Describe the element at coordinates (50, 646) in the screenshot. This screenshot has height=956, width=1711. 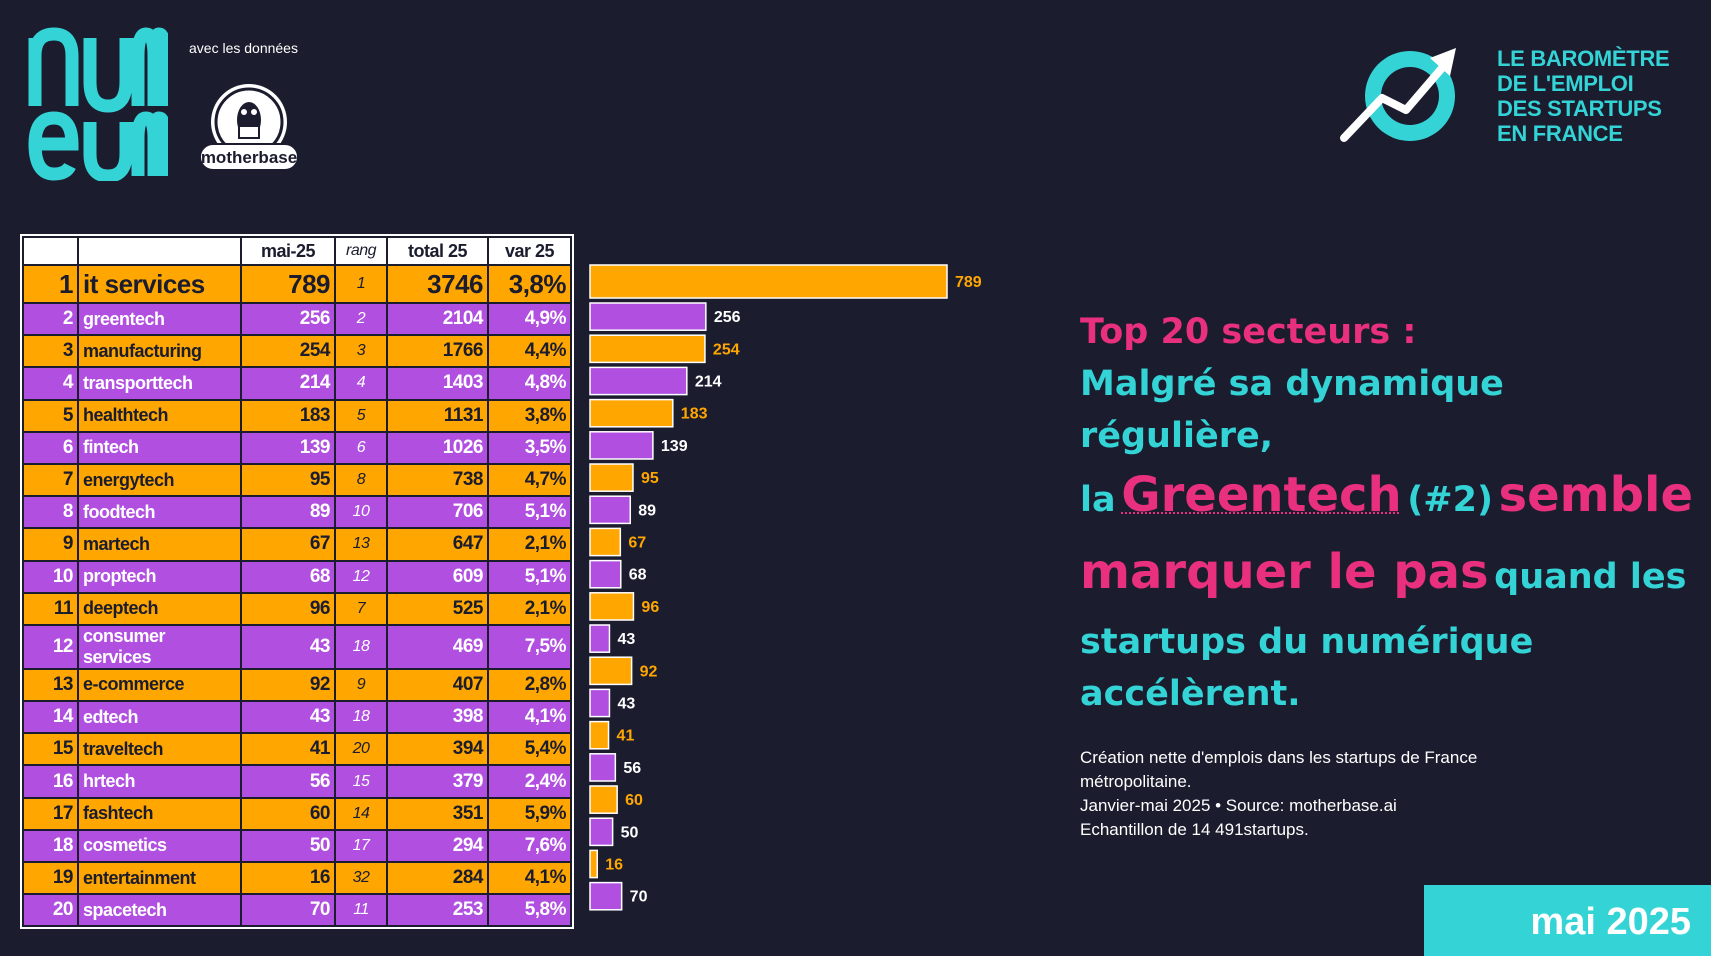
I see `cell-rank: 12` at that location.